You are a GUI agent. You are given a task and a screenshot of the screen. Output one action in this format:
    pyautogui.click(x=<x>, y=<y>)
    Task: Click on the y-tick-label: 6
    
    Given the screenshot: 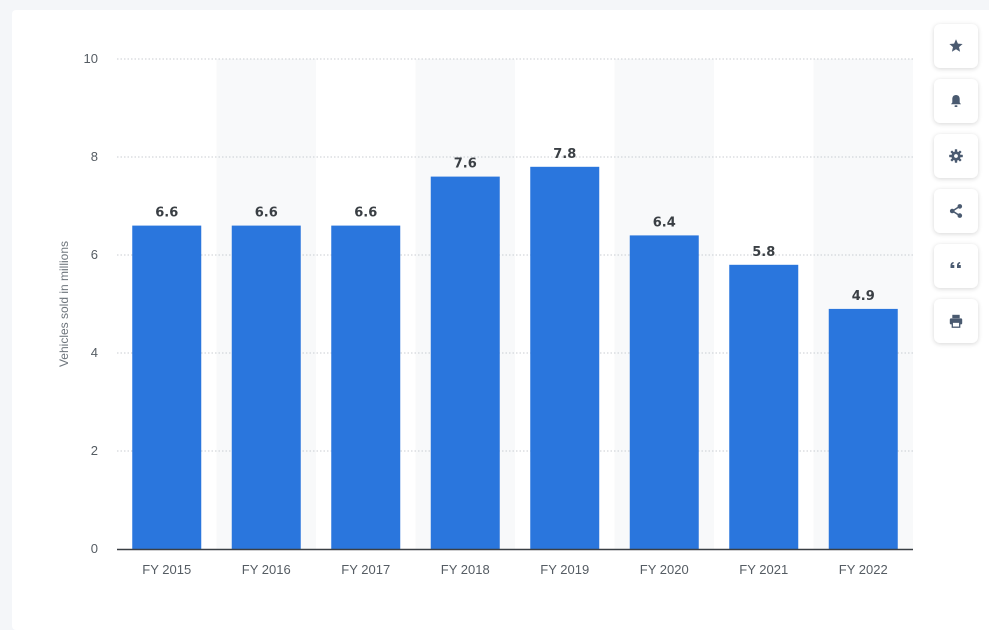 What is the action you would take?
    pyautogui.click(x=94, y=254)
    